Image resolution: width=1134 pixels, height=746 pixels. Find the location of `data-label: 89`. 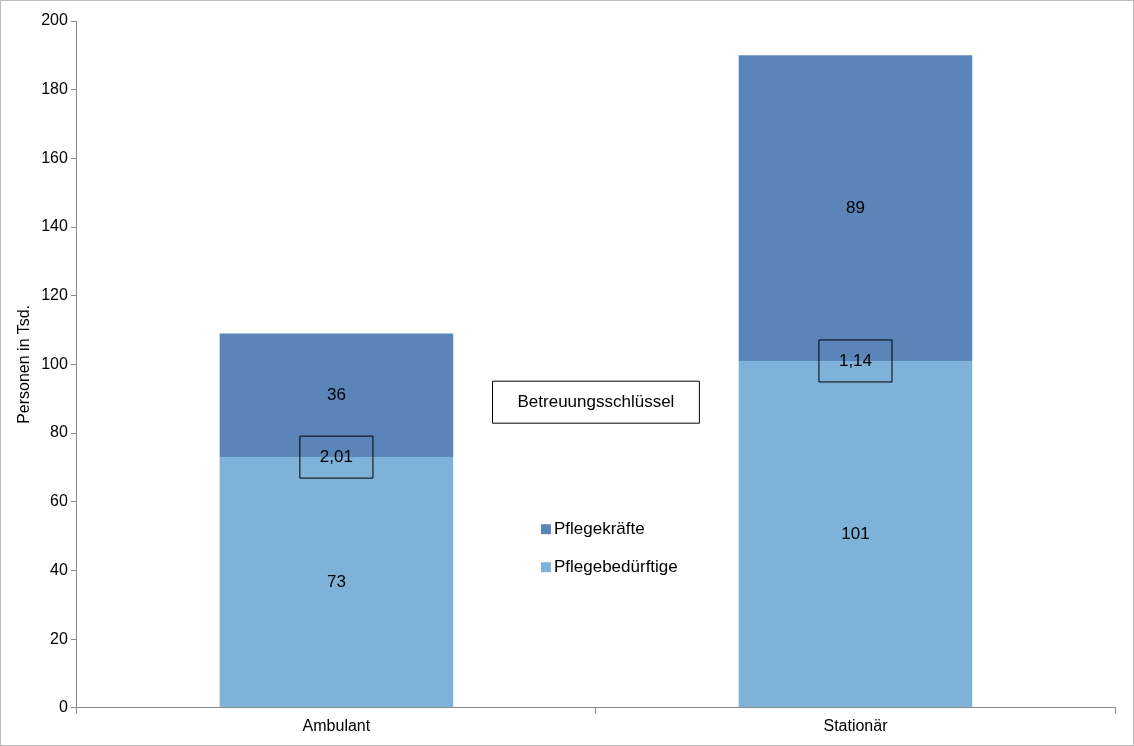

data-label: 89 is located at coordinates (855, 207).